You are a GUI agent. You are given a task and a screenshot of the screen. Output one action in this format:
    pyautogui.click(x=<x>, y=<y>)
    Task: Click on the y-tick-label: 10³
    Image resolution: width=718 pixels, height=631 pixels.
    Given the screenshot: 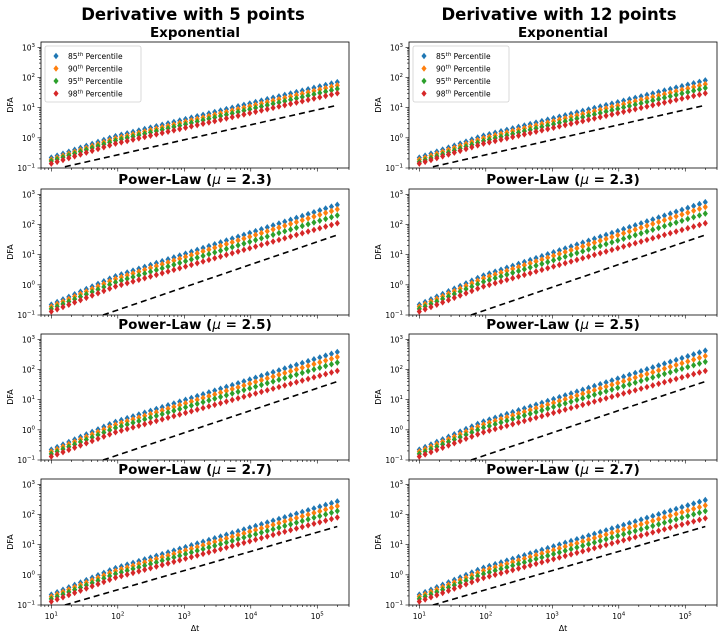 What is the action you would take?
    pyautogui.click(x=397, y=485)
    